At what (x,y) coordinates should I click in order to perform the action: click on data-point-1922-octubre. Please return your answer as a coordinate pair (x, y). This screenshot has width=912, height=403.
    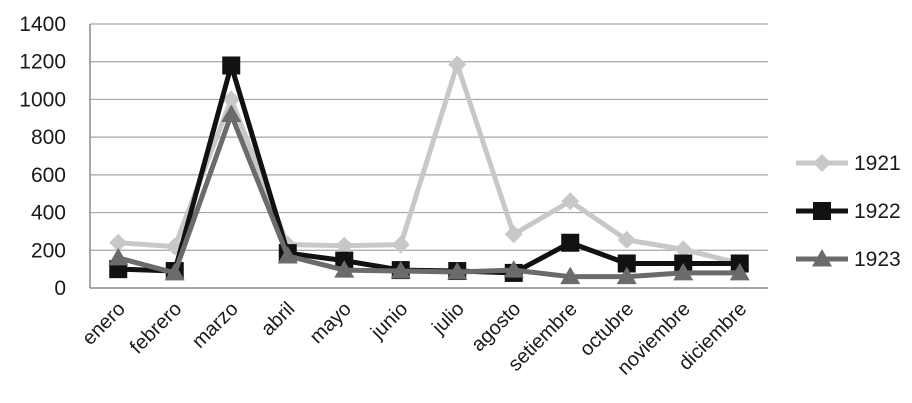
    Looking at the image, I should click on (626, 263).